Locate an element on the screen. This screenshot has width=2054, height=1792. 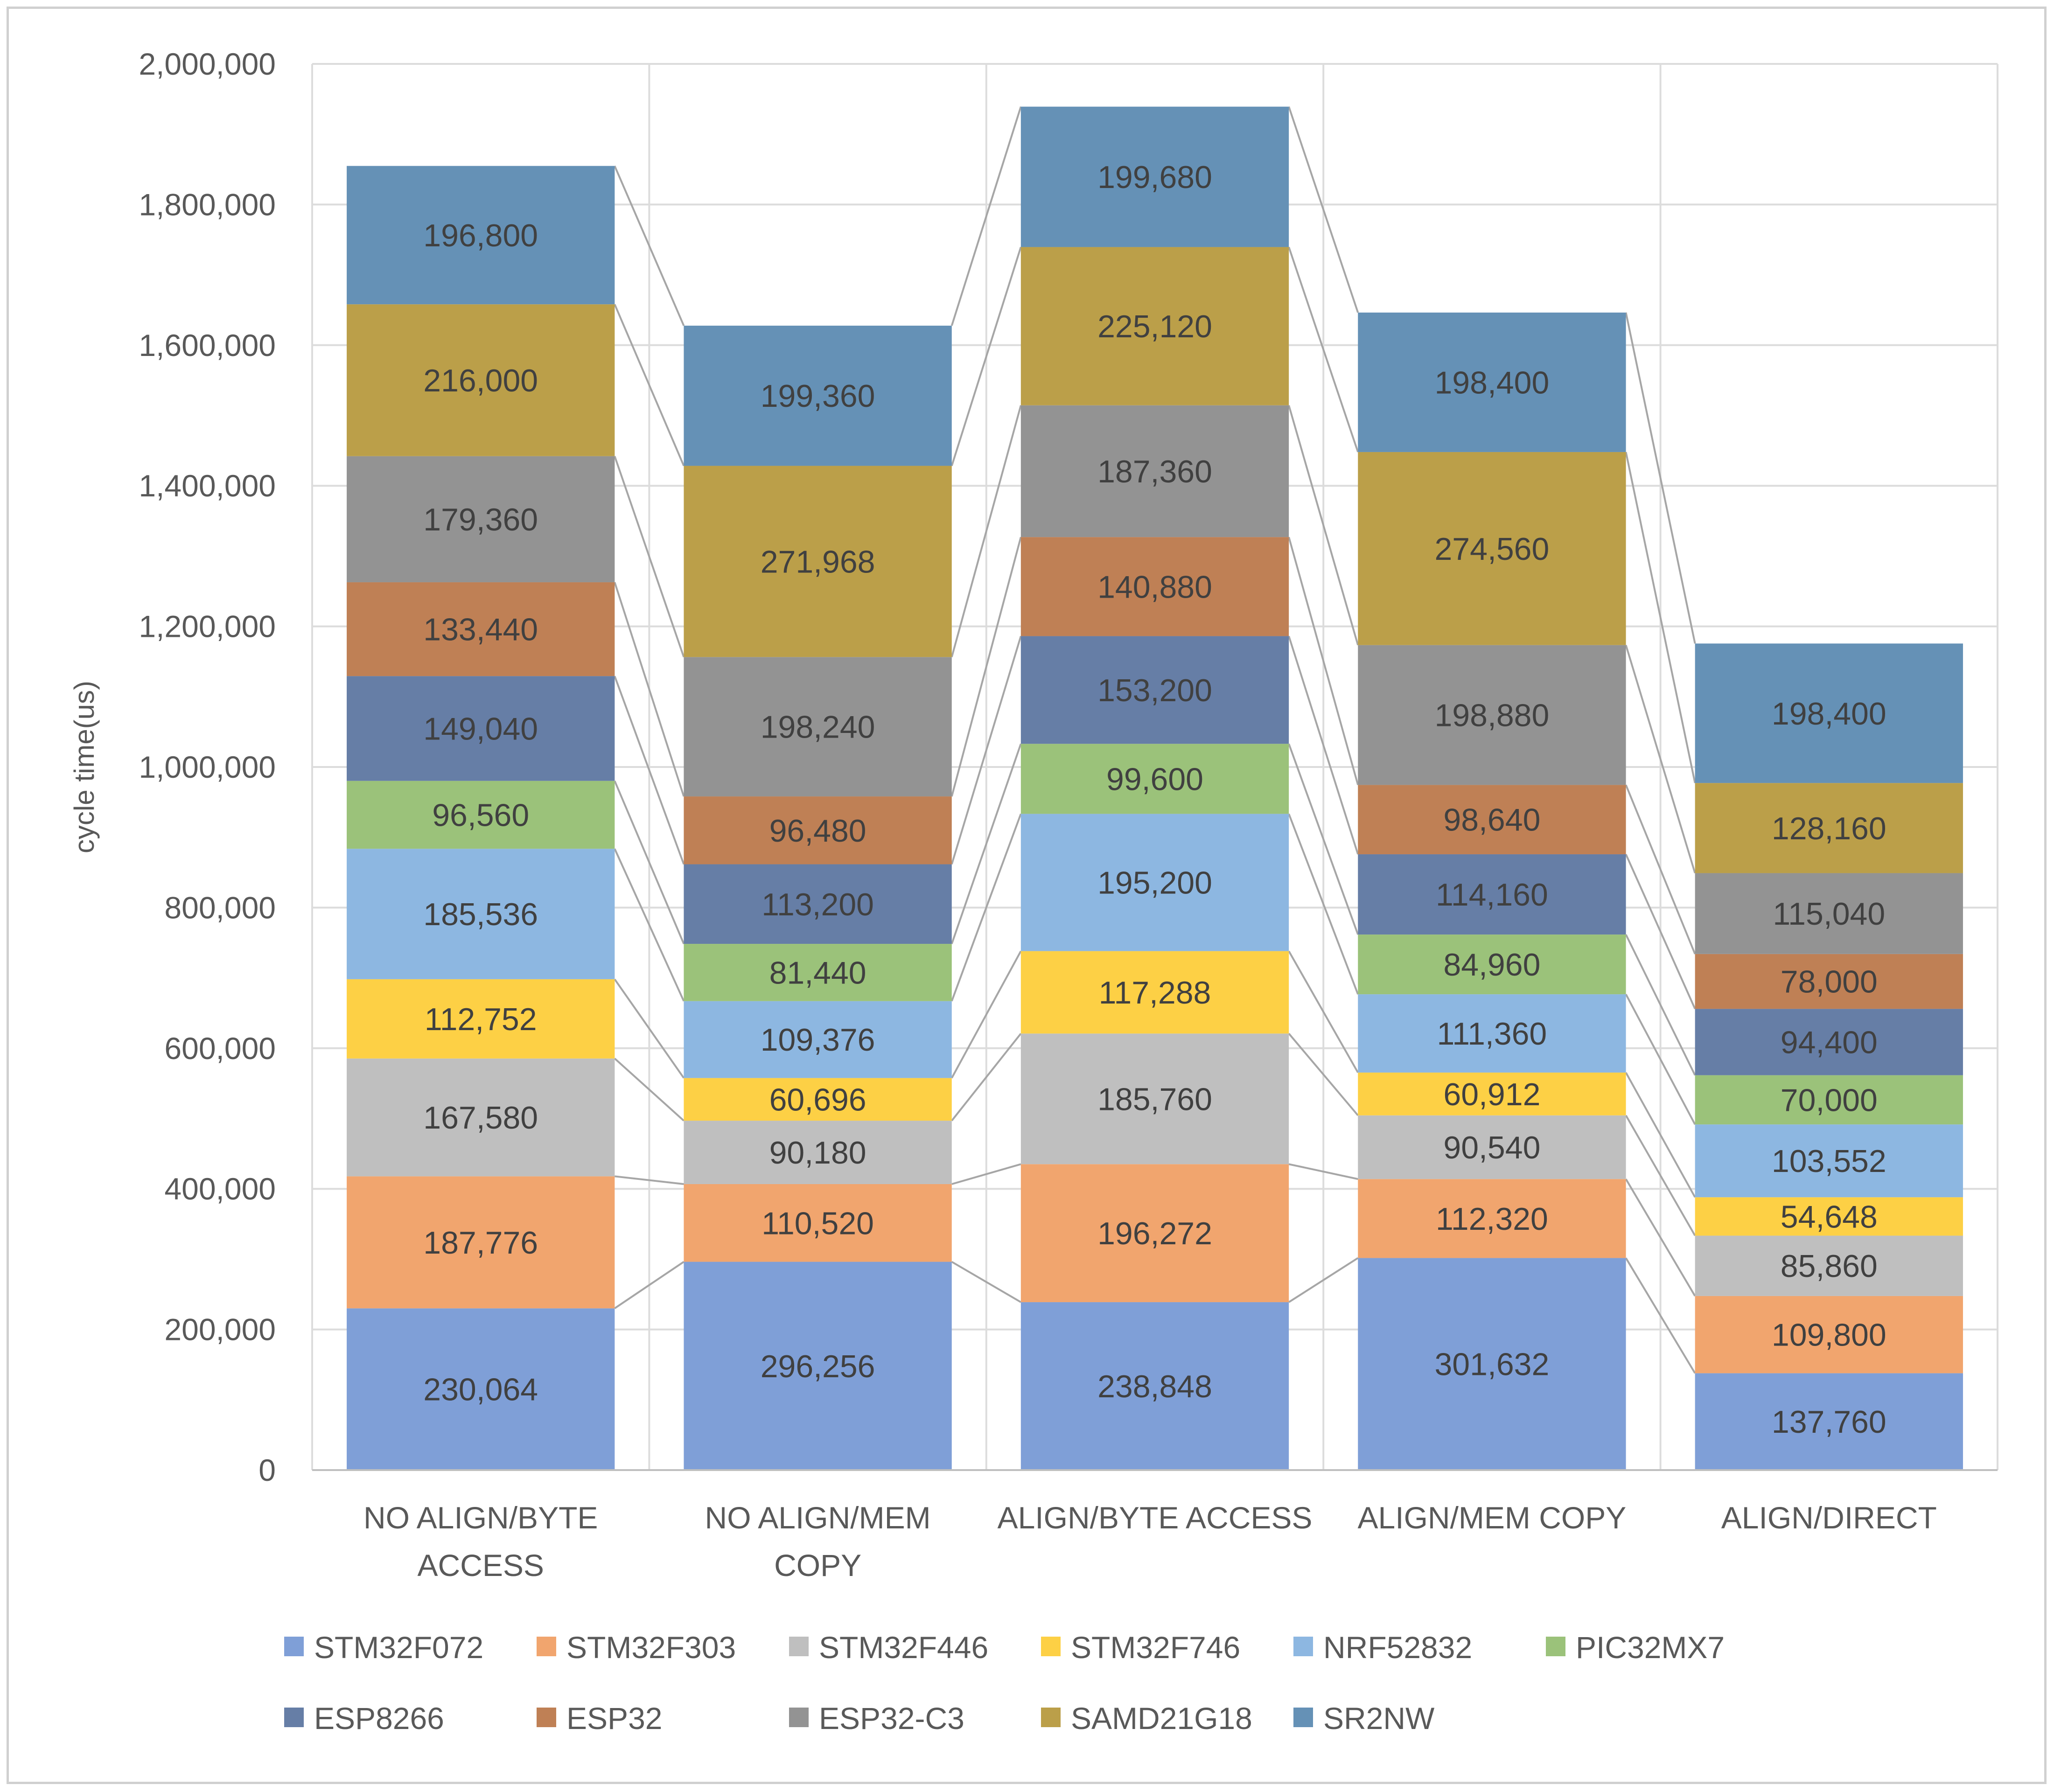
y-tick-label: 1,000,000 is located at coordinates (207, 767).